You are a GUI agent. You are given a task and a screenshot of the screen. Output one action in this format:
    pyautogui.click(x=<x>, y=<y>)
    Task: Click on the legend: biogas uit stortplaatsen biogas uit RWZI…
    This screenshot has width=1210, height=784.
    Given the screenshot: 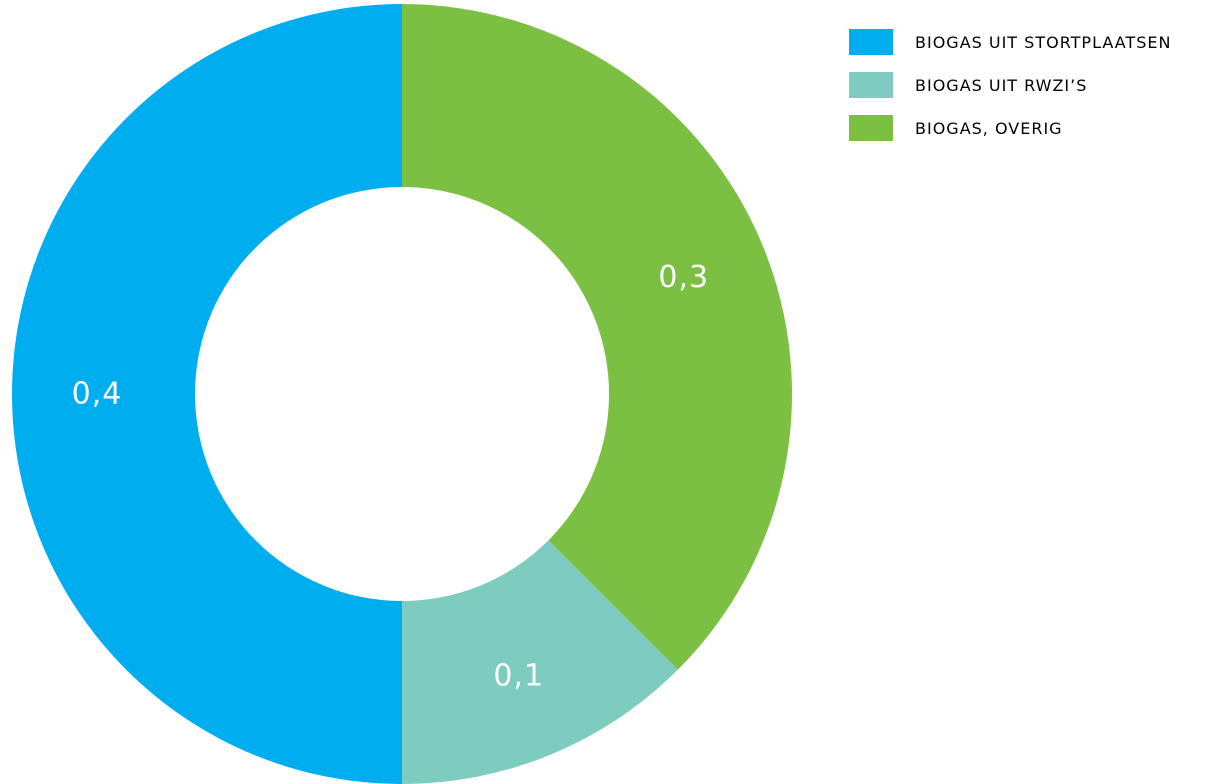 What is the action you would take?
    pyautogui.click(x=1010, y=92)
    